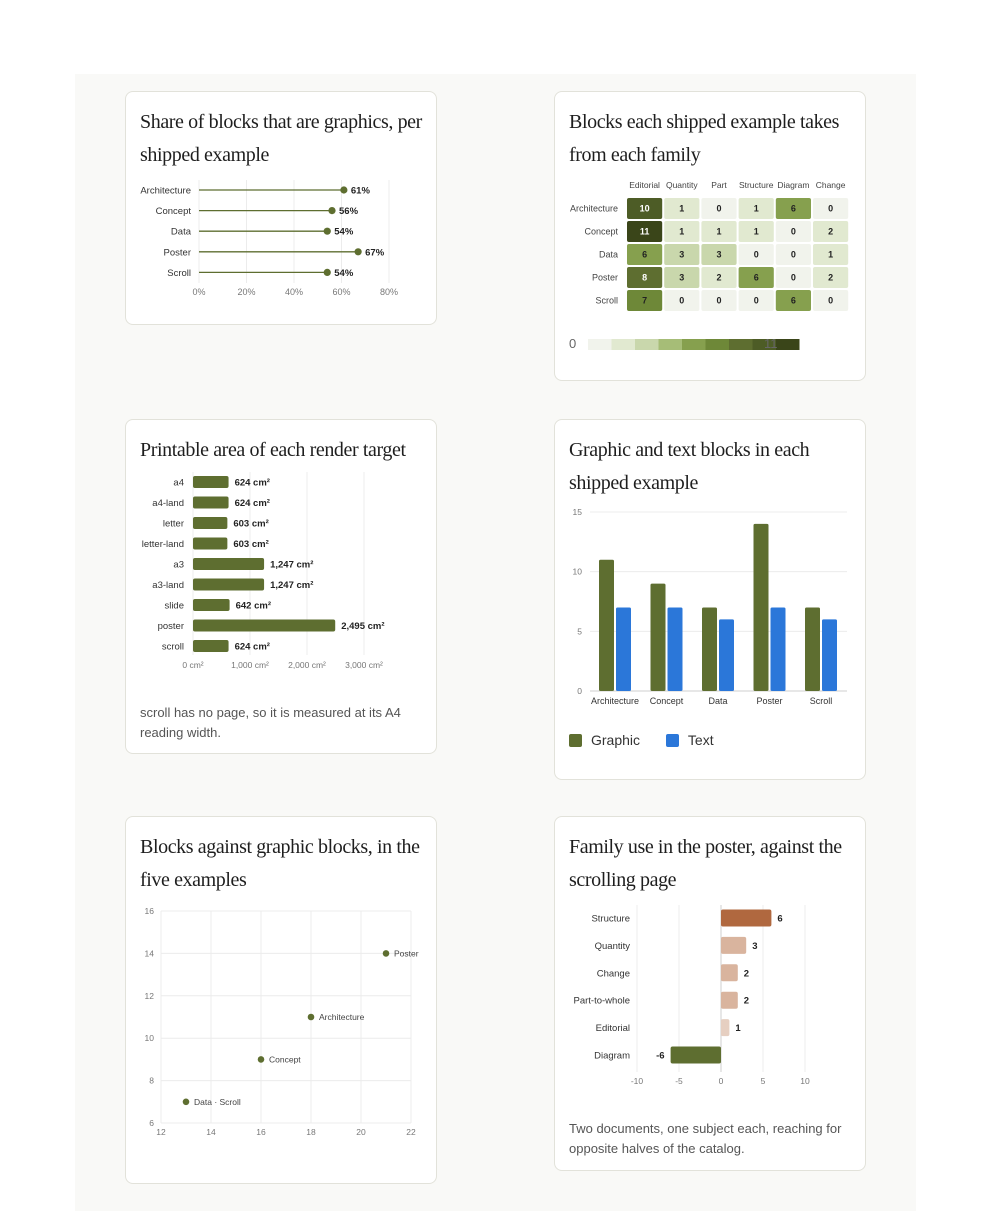 Image resolution: width=992 pixels, height=1211 pixels. Describe the element at coordinates (151, 1123) in the screenshot. I see `y-tick-label: 6` at that location.